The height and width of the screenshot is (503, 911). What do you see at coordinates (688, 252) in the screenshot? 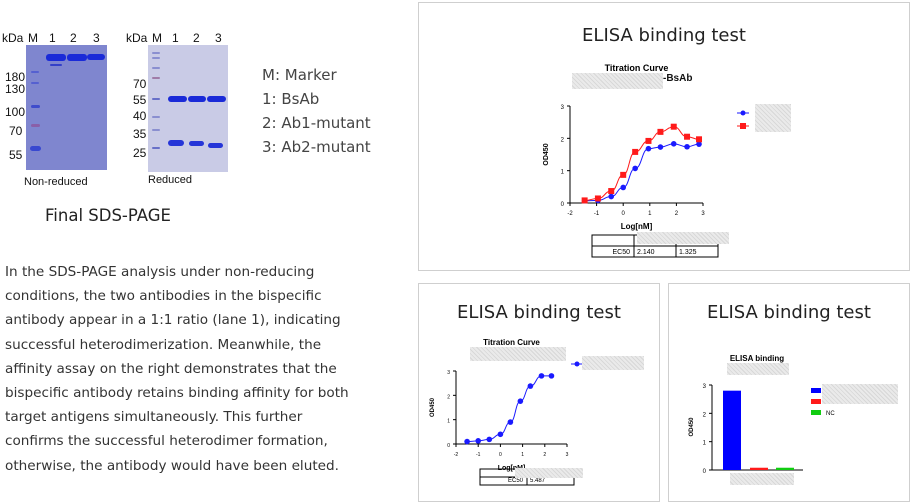
I see `ec50-value: 1.325` at bounding box center [688, 252].